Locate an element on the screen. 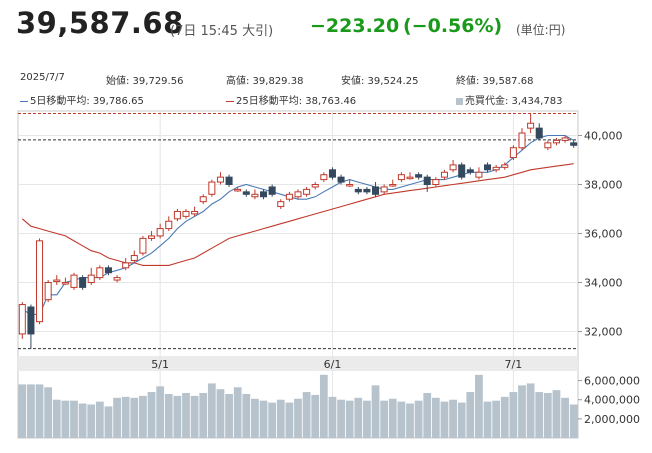 The height and width of the screenshot is (453, 652). price-tick-label: 34,000 is located at coordinates (603, 283).